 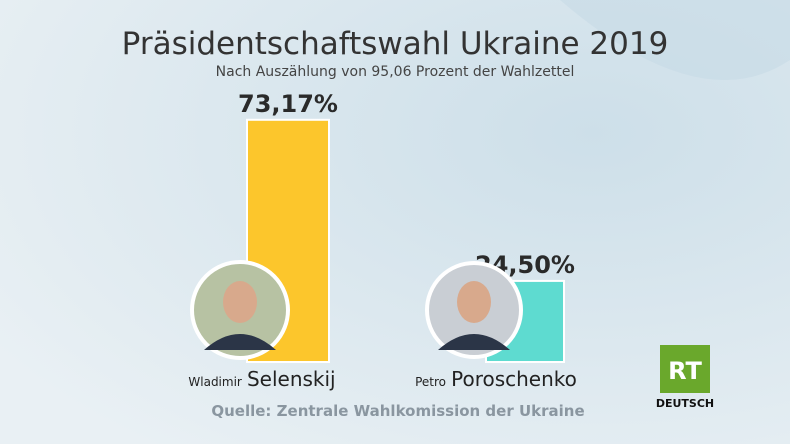 I want to click on chart-title: Präsidentschaftswahl Ukraine 2019, so click(x=395, y=44).